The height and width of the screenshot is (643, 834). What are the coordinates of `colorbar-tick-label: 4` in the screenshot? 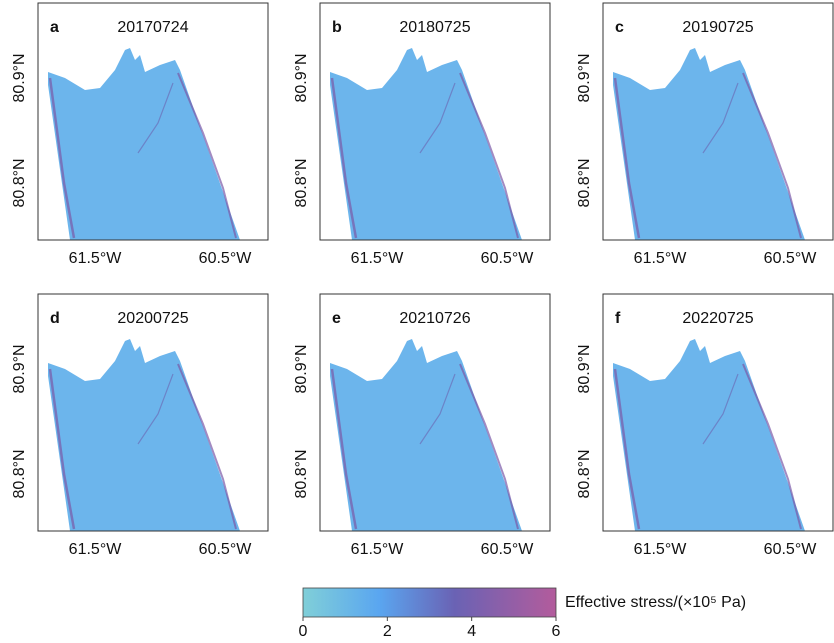 It's located at (471, 631).